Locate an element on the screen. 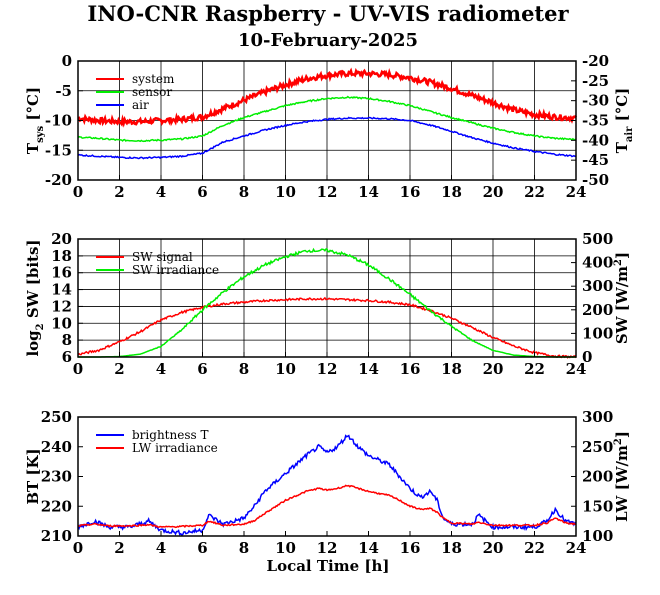 The image size is (660, 595). y2-tick-label: -35 is located at coordinates (595, 121).